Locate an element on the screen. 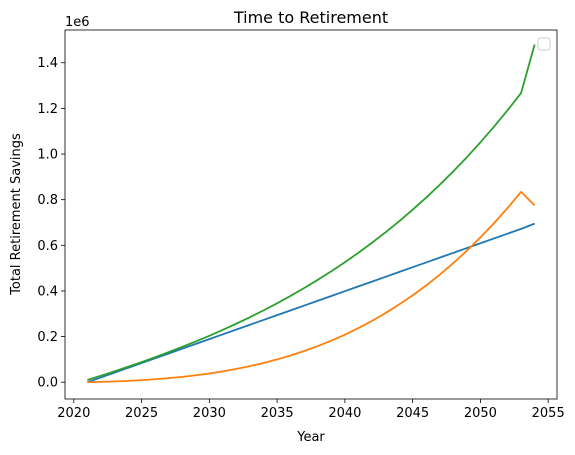  y-tick-label: 0.2 is located at coordinates (47, 337).